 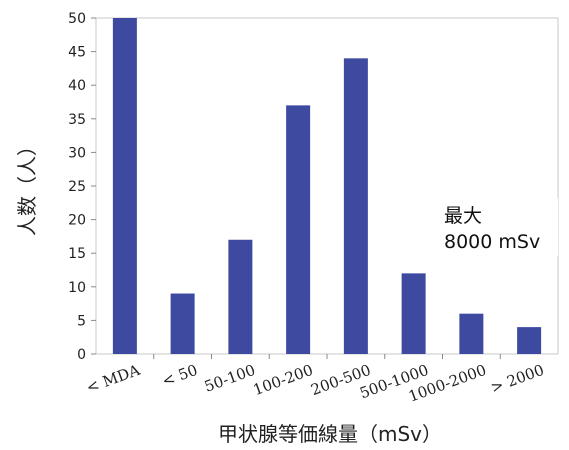 What do you see at coordinates (81, 321) in the screenshot?
I see `y-tick-label: 5` at bounding box center [81, 321].